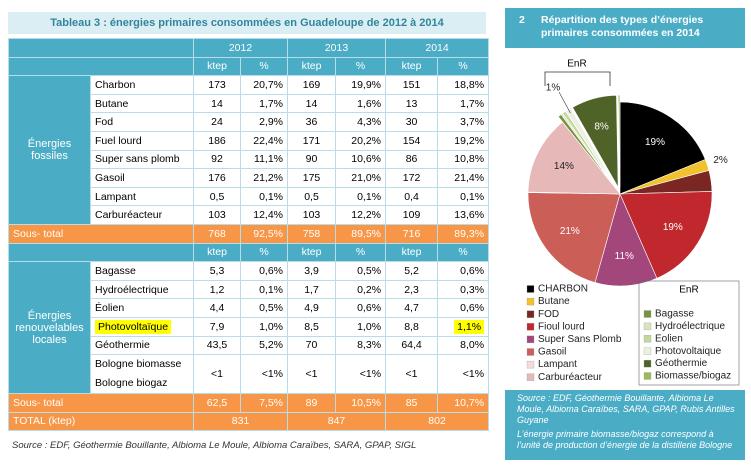 This screenshot has height=465, width=751. Describe the element at coordinates (472, 122) in the screenshot. I see `cell-text: 3,7%` at that location.